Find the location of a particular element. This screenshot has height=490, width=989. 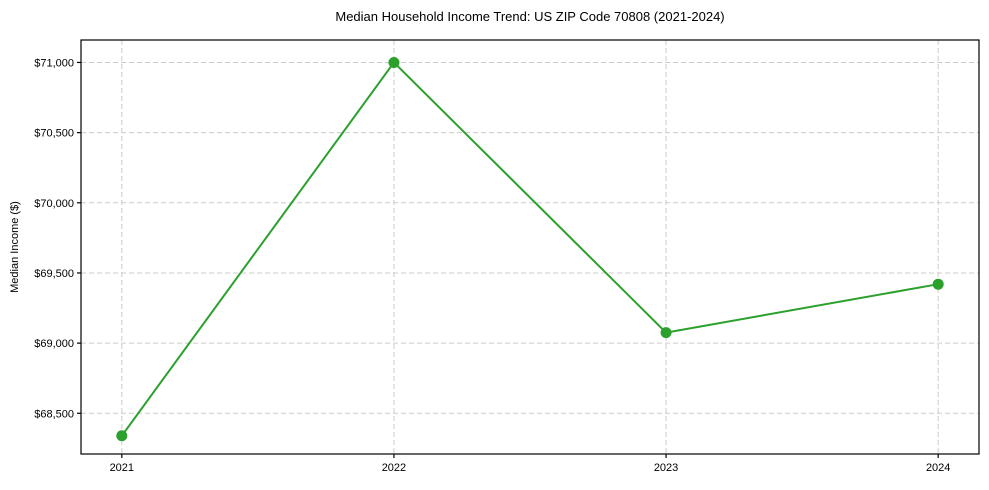

data-point-2023 is located at coordinates (666, 333).